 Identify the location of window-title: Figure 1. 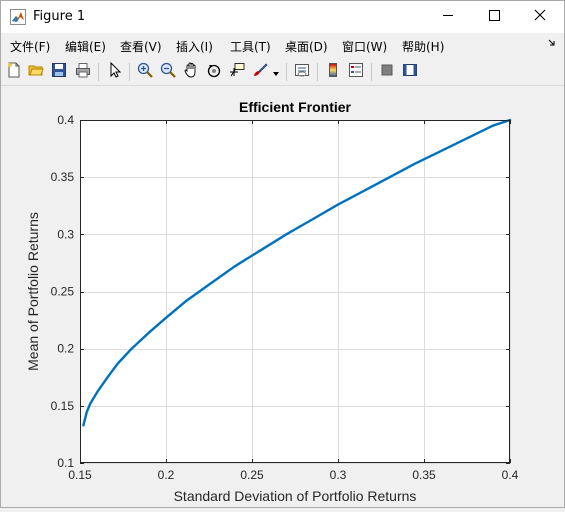
(59, 16).